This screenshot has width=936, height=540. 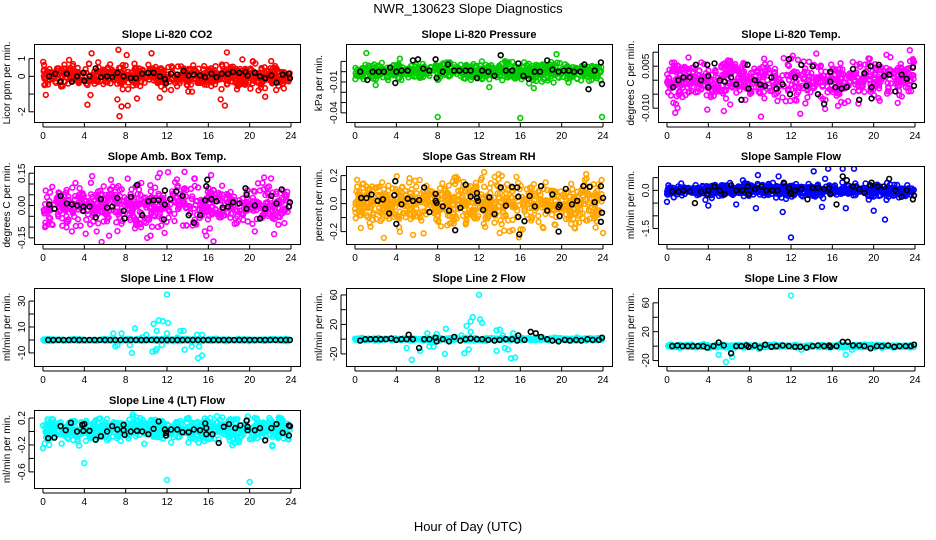 I want to click on x-tick-label: 20, so click(x=250, y=136).